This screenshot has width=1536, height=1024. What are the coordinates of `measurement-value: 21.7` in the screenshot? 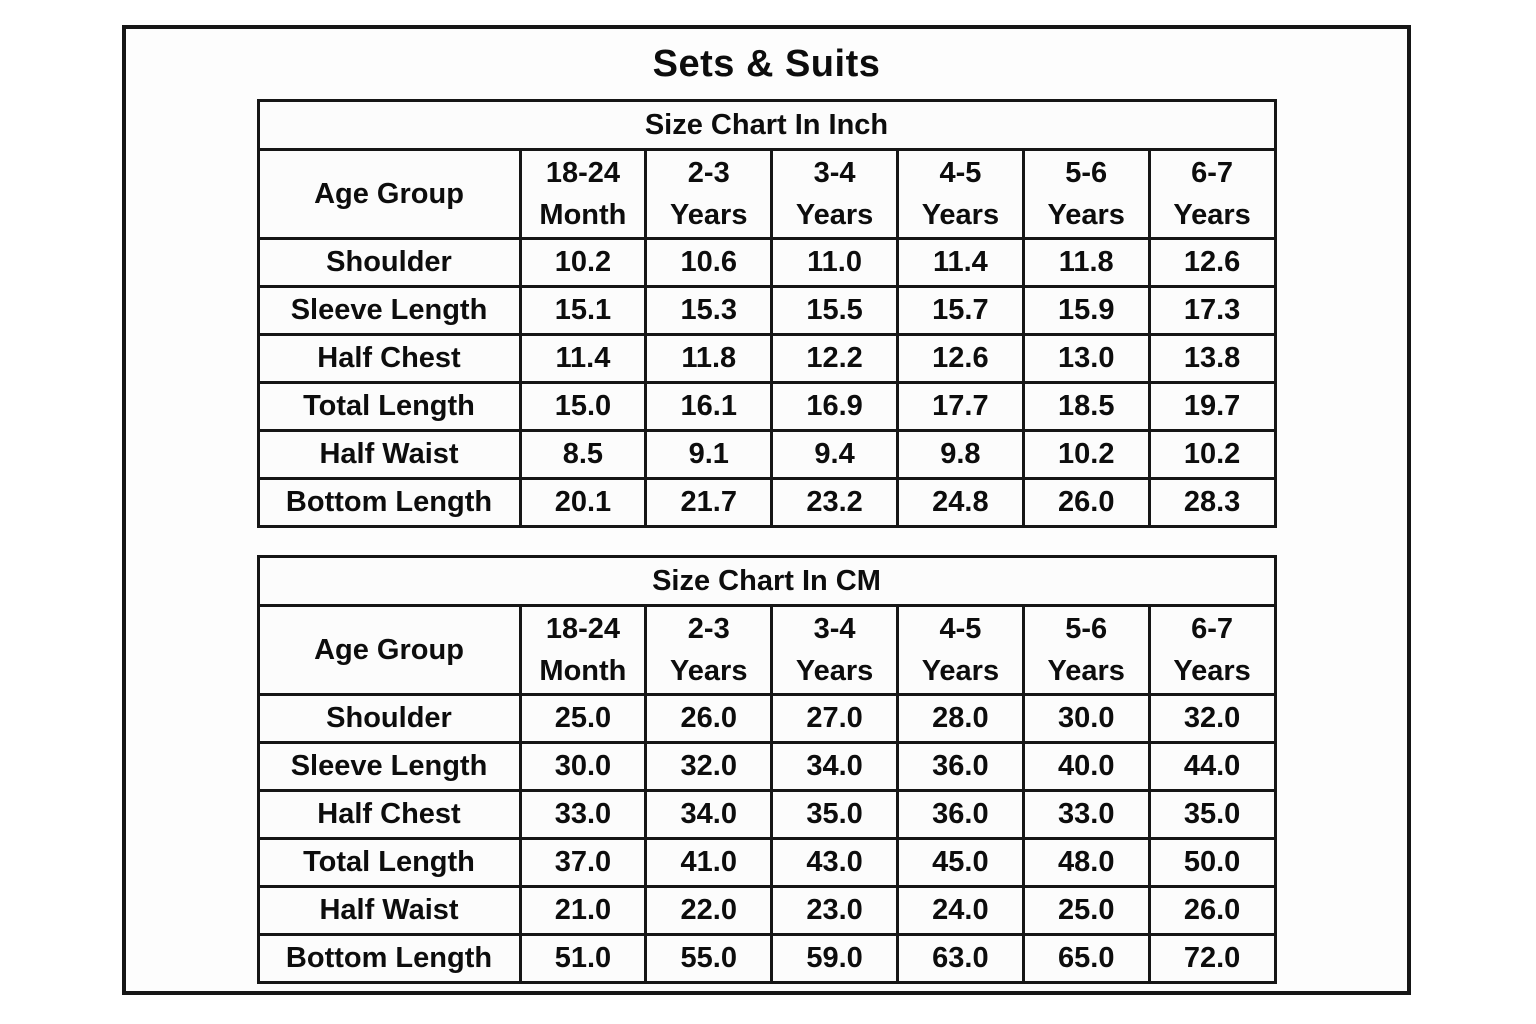 It's located at (709, 502).